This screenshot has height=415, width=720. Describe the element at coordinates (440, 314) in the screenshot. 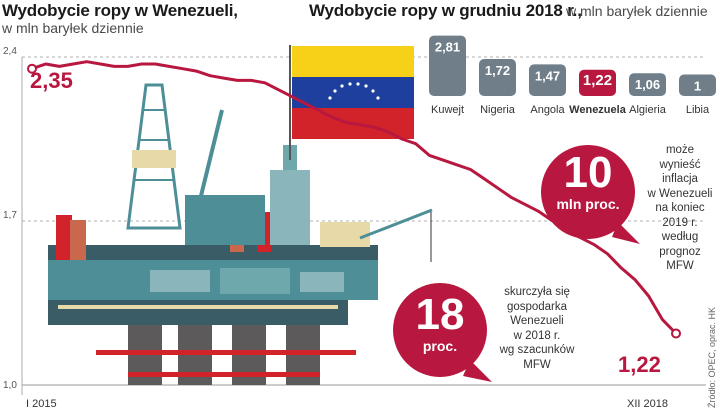

I see `gdp-number: 18` at that location.